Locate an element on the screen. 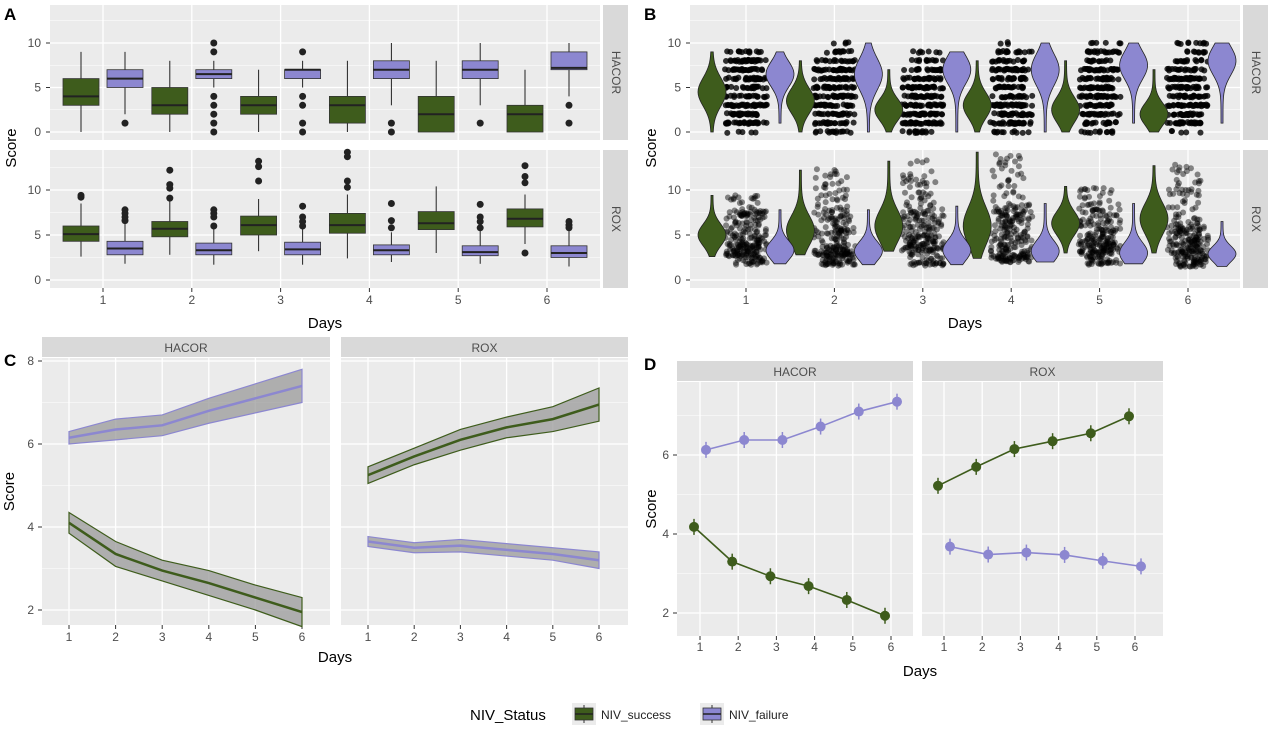  facet-strip is located at coordinates (484, 347).